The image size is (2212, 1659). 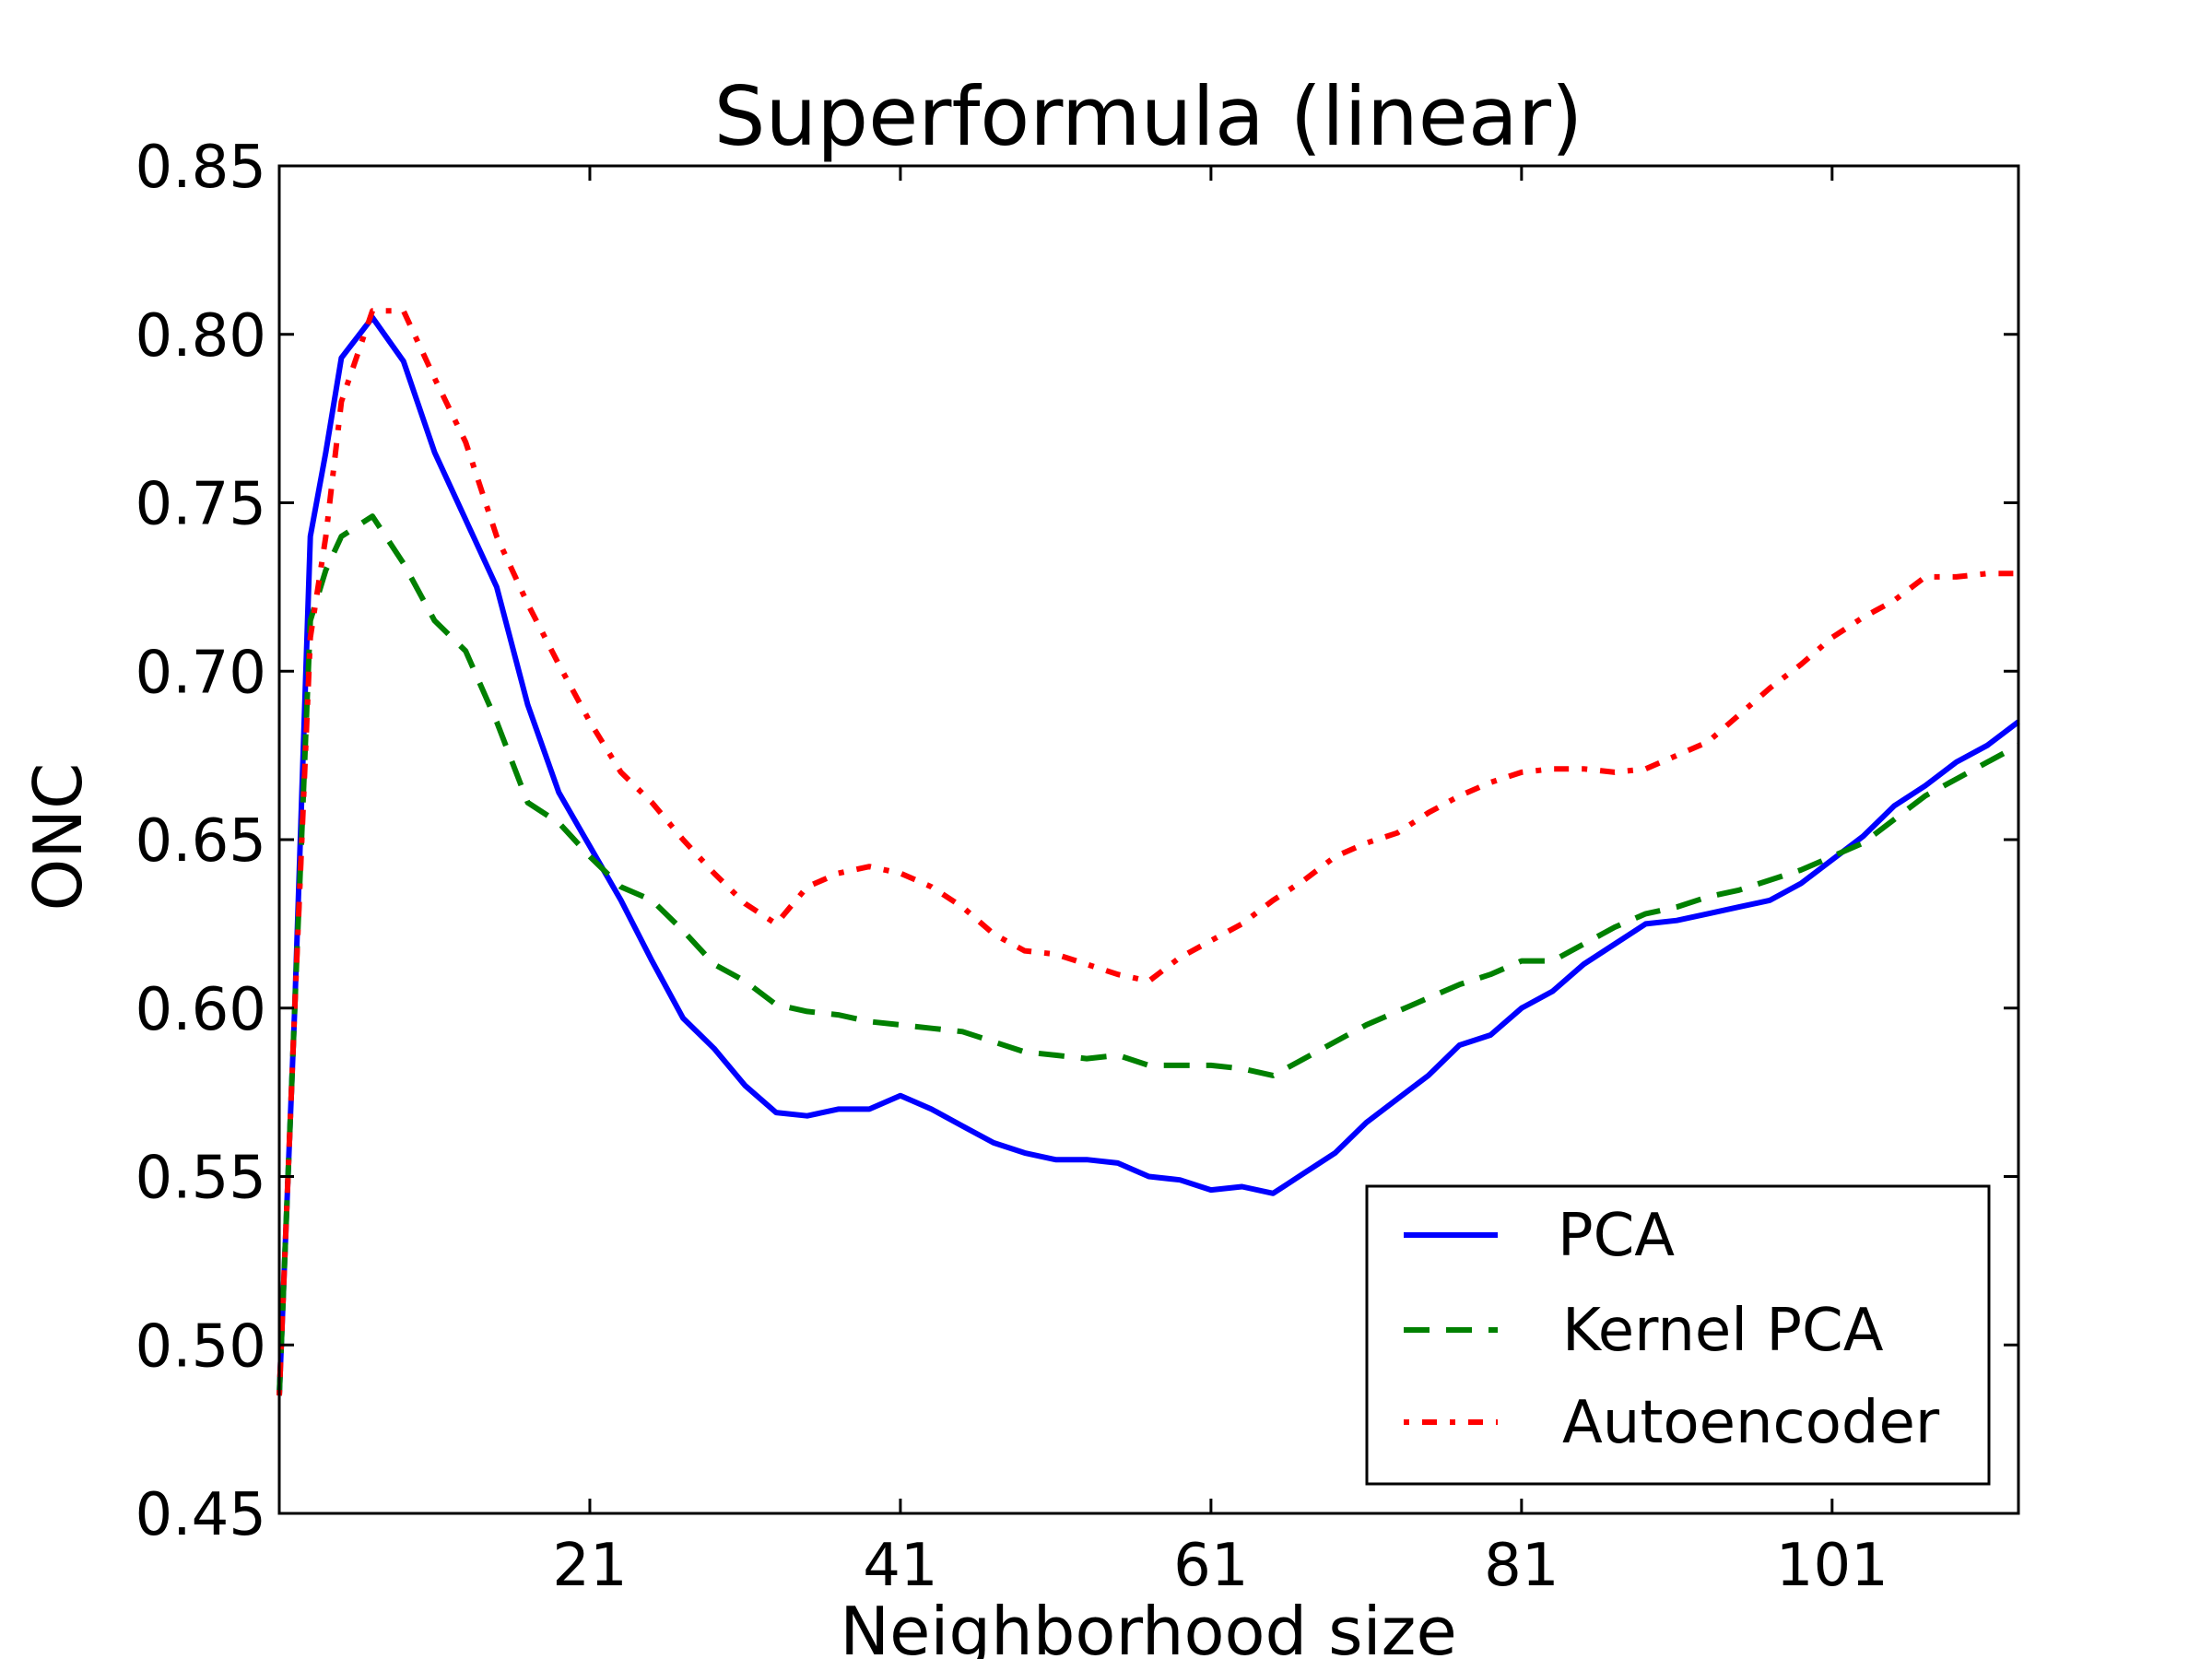 What do you see at coordinates (201, 336) in the screenshot?
I see `y-tick-label: 0.80` at bounding box center [201, 336].